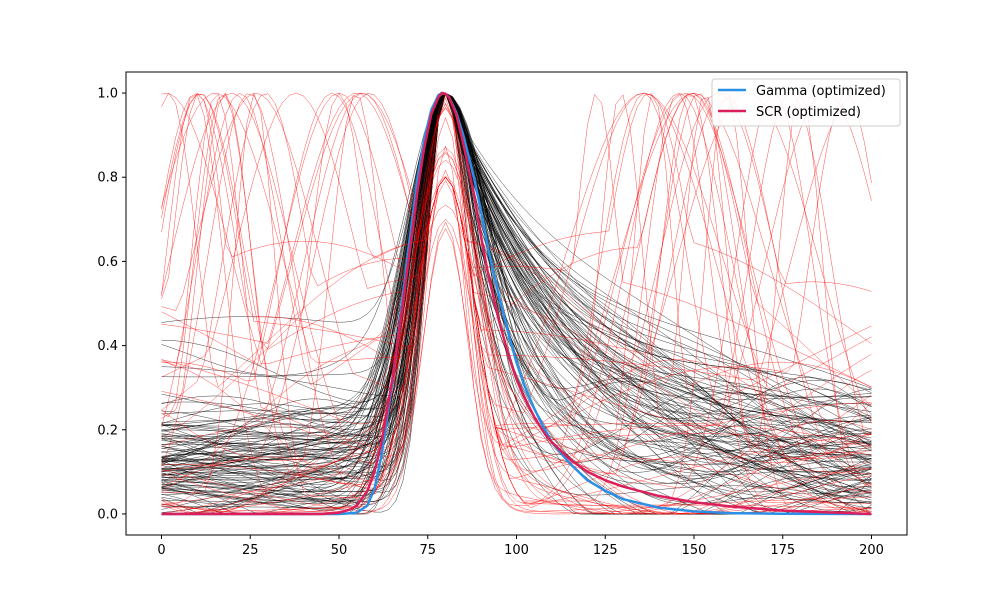 The height and width of the screenshot is (600, 1008). Describe the element at coordinates (782, 550) in the screenshot. I see `x-tick-label: 175` at that location.